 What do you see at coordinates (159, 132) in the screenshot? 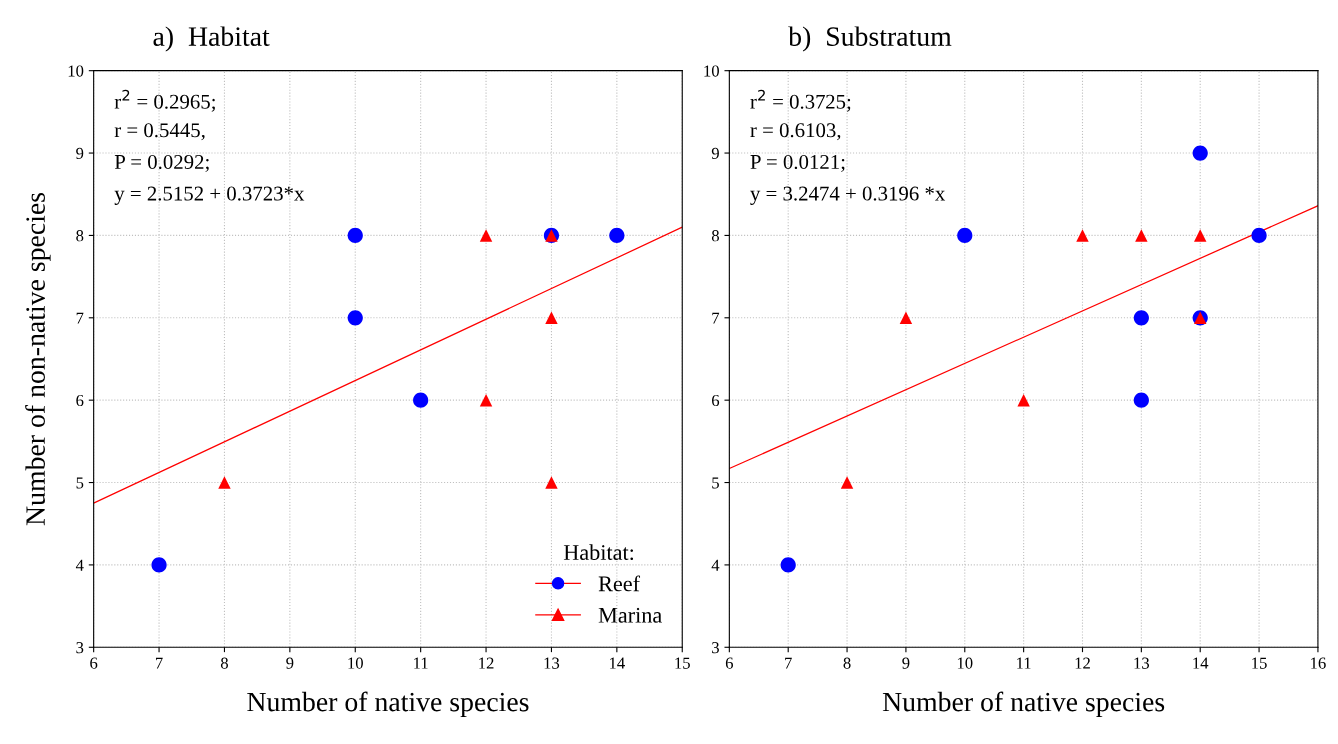
I see `annotation: r = 0.5445,` at bounding box center [159, 132].